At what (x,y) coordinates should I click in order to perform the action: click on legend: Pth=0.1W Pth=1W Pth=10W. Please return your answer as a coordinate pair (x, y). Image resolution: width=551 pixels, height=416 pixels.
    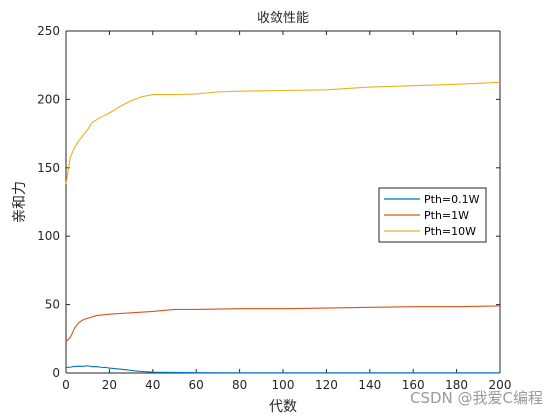
    Looking at the image, I should click on (432, 215).